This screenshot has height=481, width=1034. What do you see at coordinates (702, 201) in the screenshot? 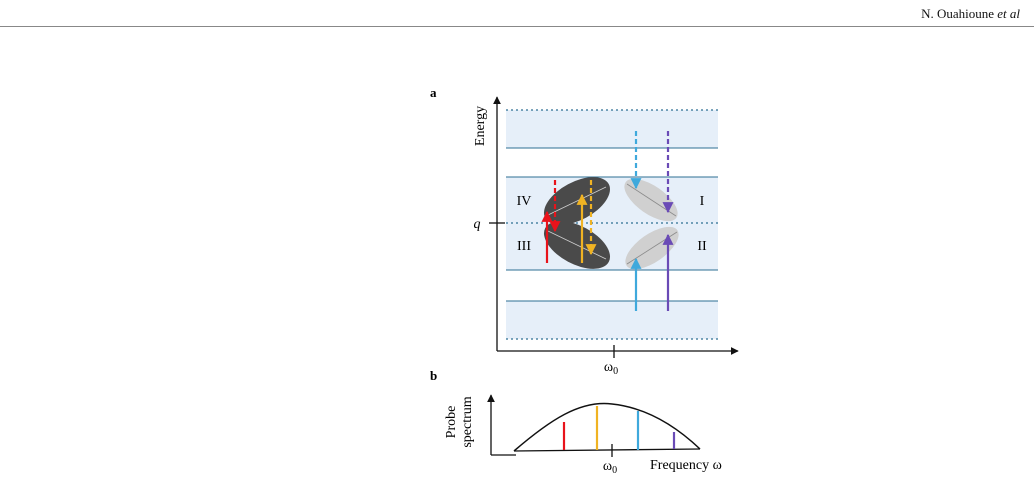
I see `region-i-label: I` at bounding box center [702, 201].